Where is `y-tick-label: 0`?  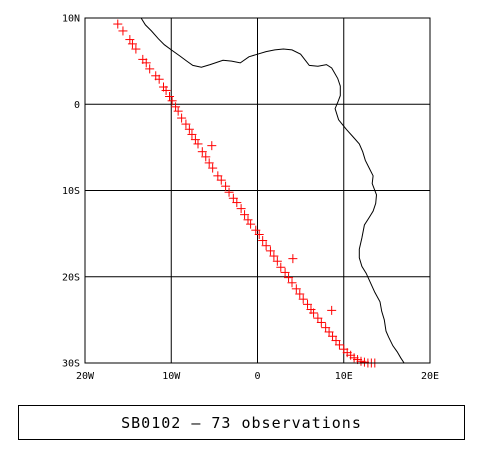 y-tick-label: 0 is located at coordinates (77, 105).